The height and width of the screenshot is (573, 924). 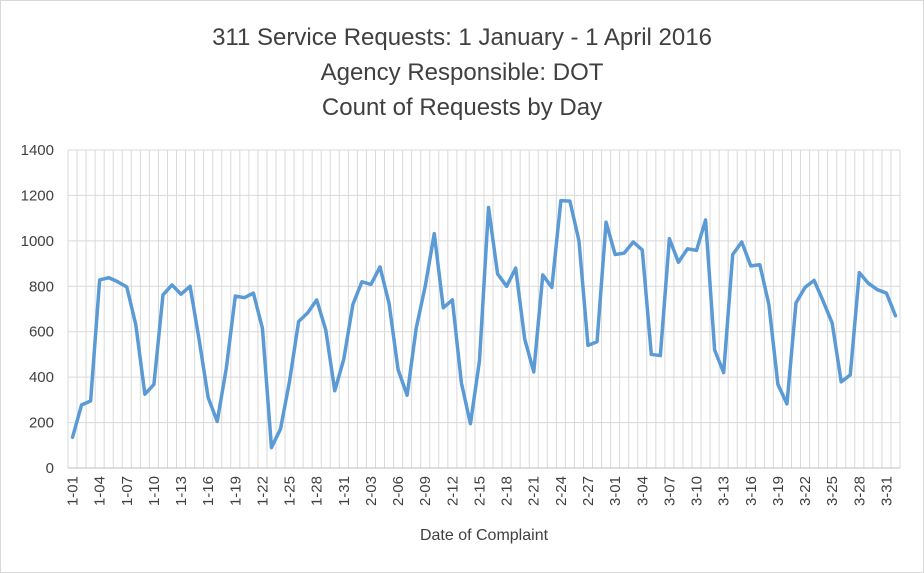 I want to click on x-tick-label: 1-13, so click(x=181, y=491).